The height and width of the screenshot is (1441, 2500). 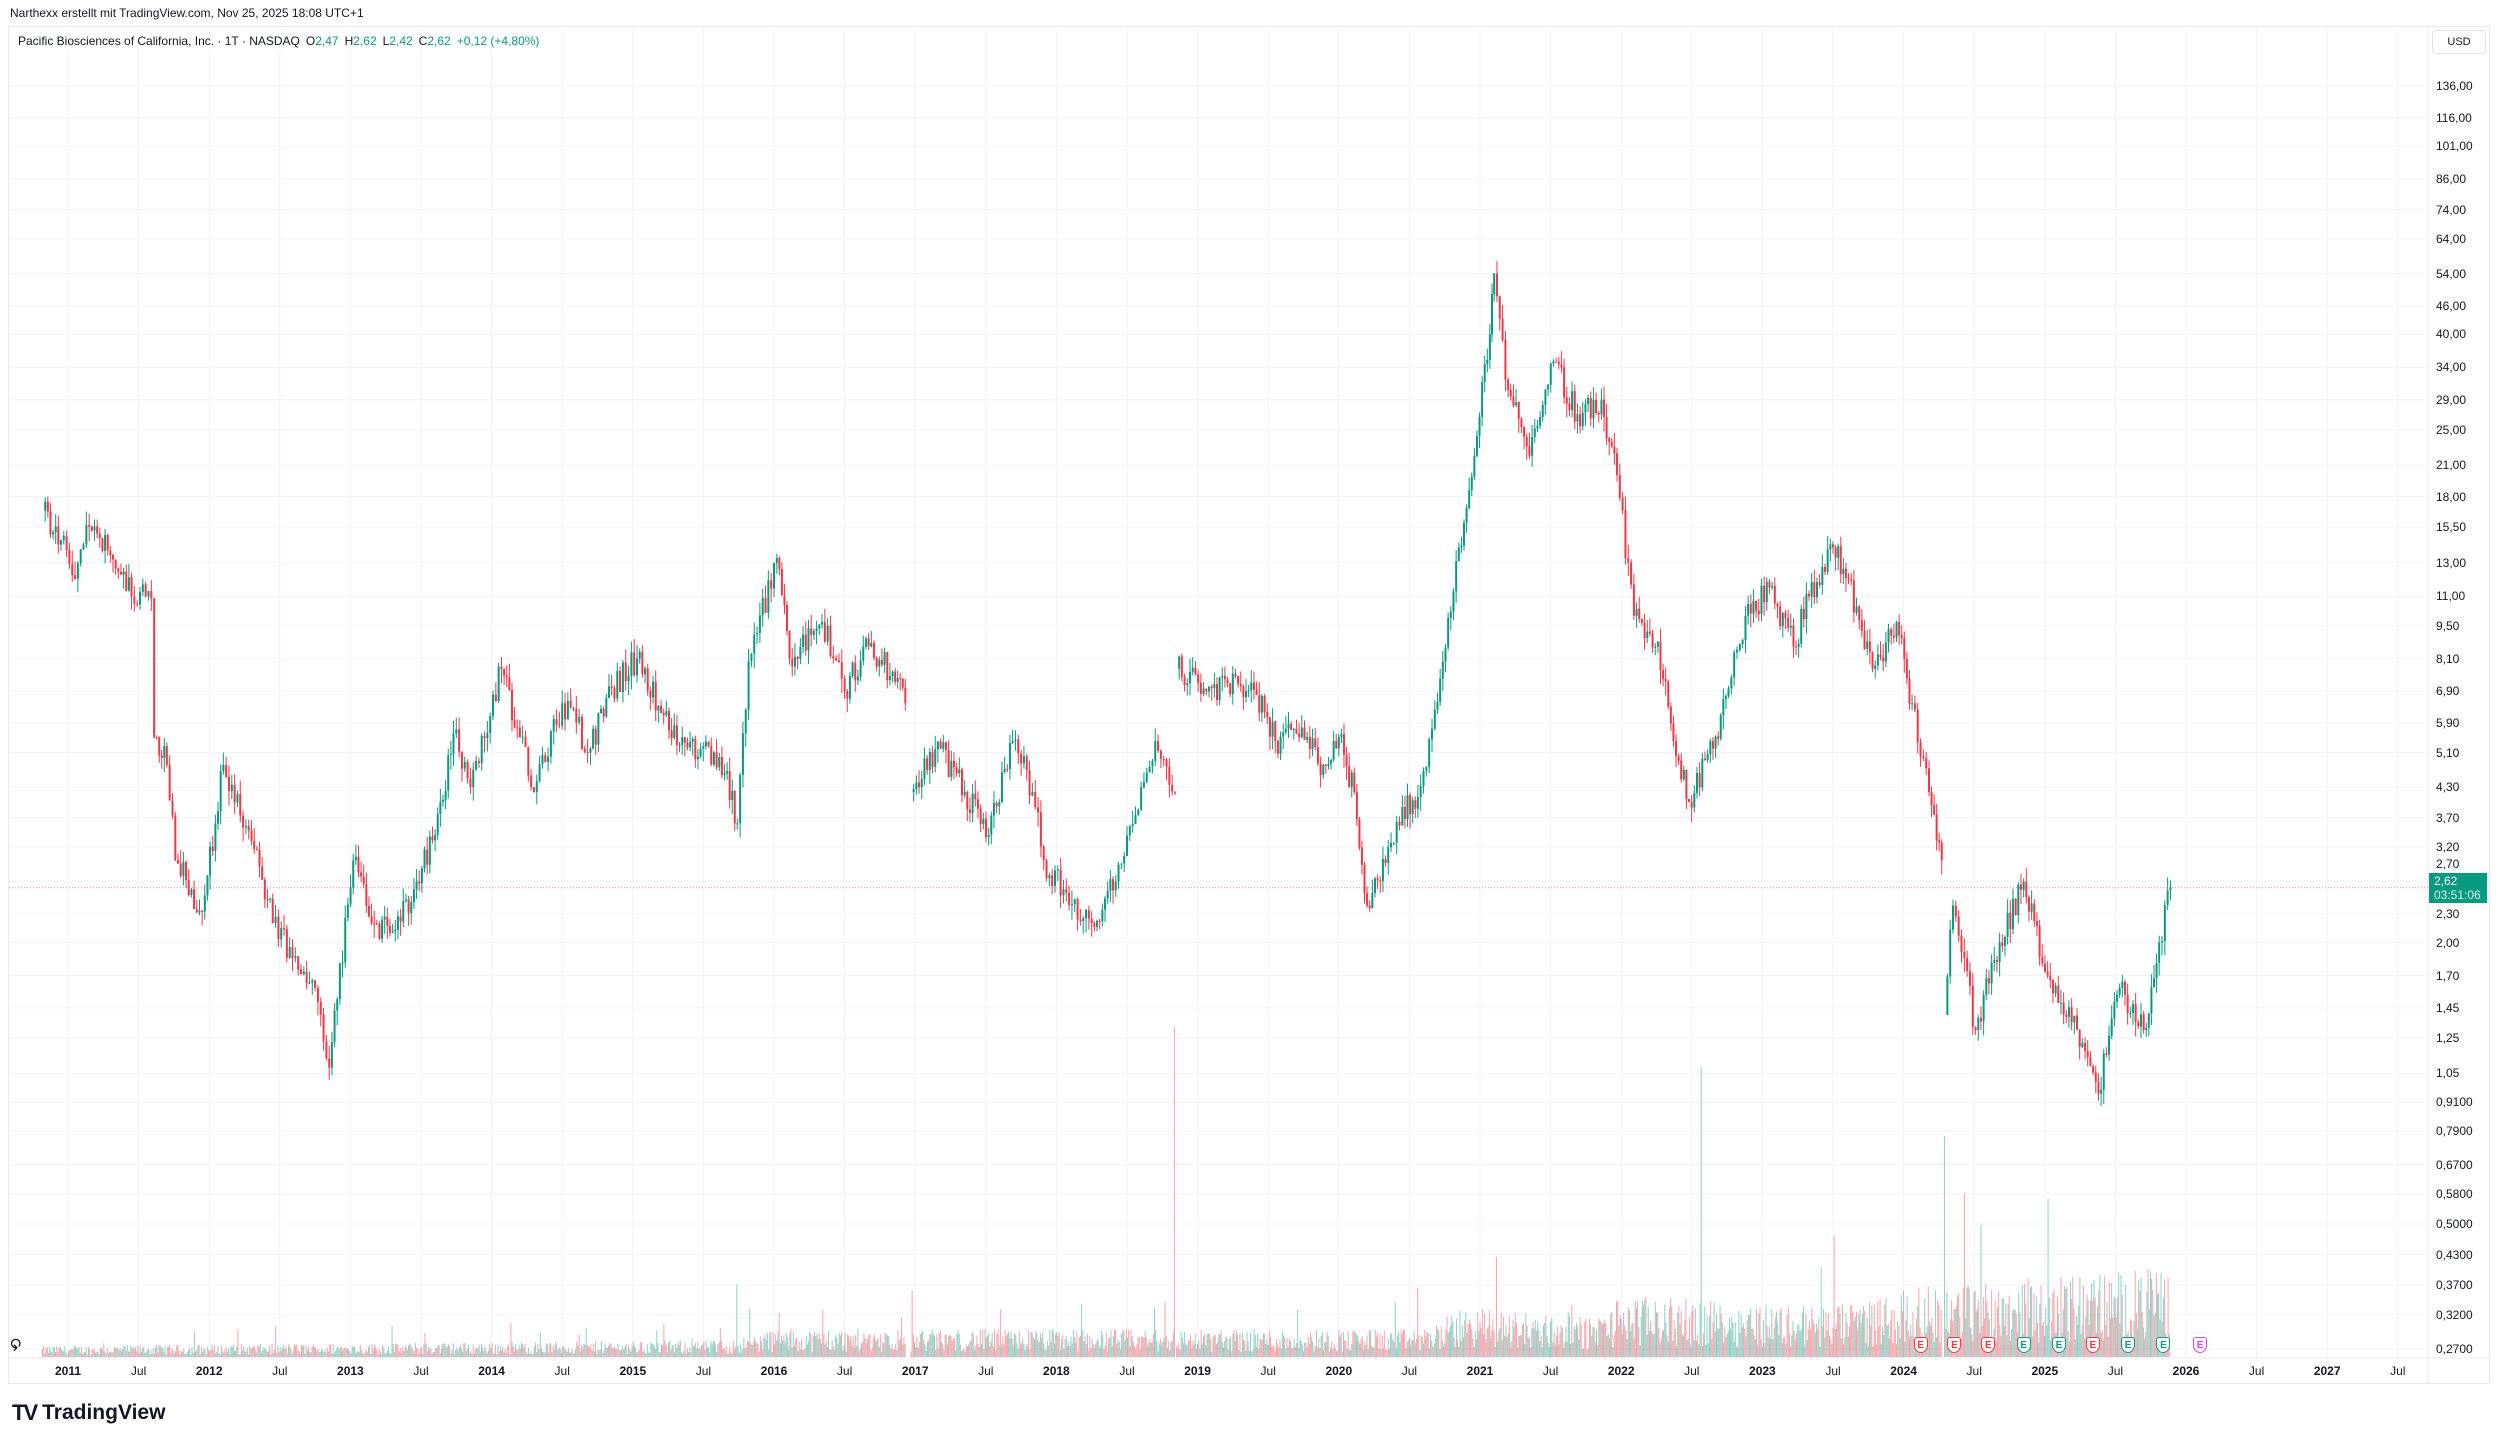 I want to click on currency-button: USD, so click(x=2459, y=42).